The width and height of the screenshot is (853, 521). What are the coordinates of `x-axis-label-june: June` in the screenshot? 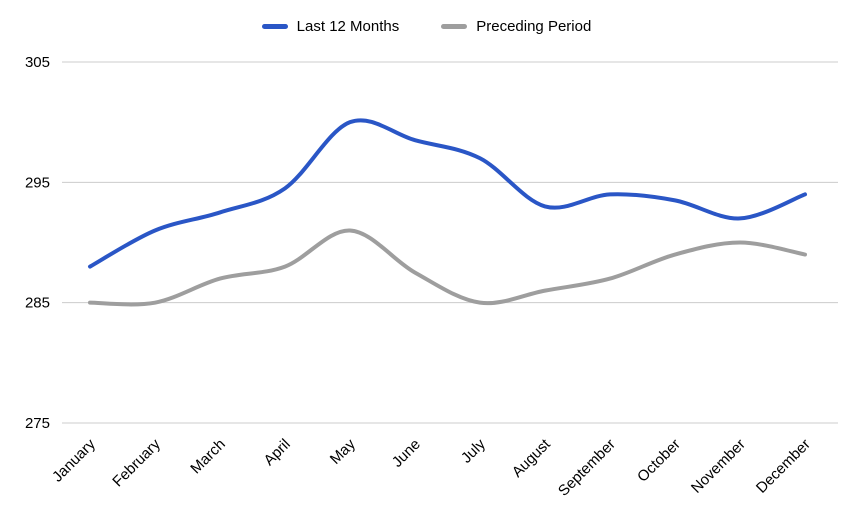 It's located at (406, 453).